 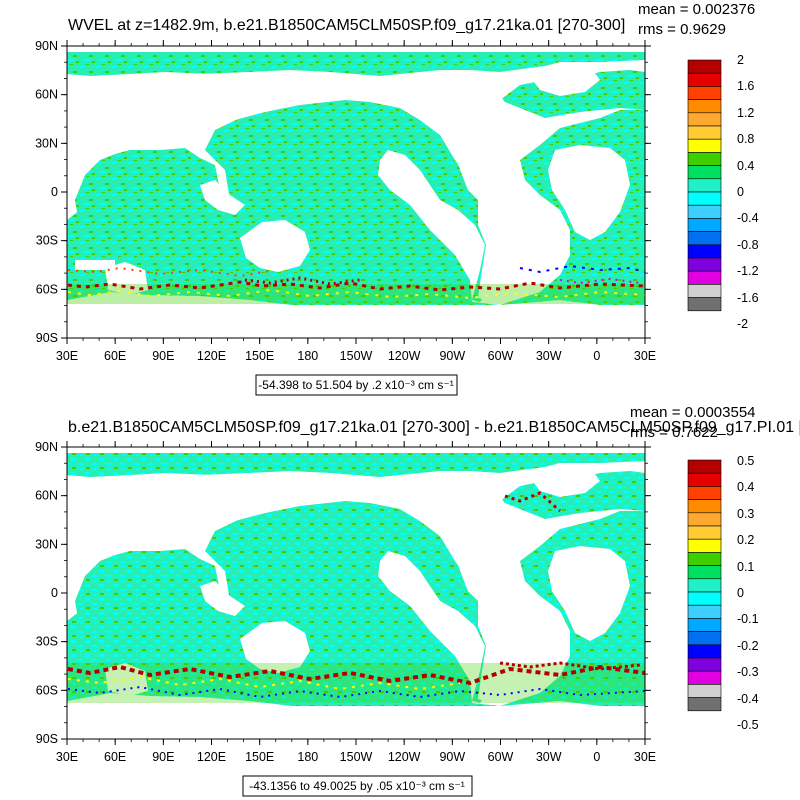 I want to click on colorbar-label: 0.4, so click(x=745, y=166).